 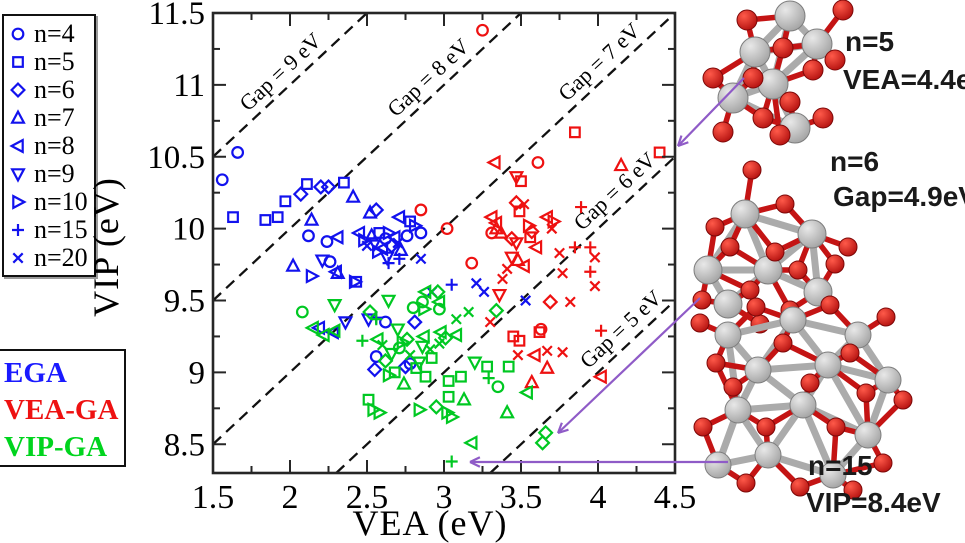 I want to click on legend-item-label: n=8, so click(x=54, y=145).